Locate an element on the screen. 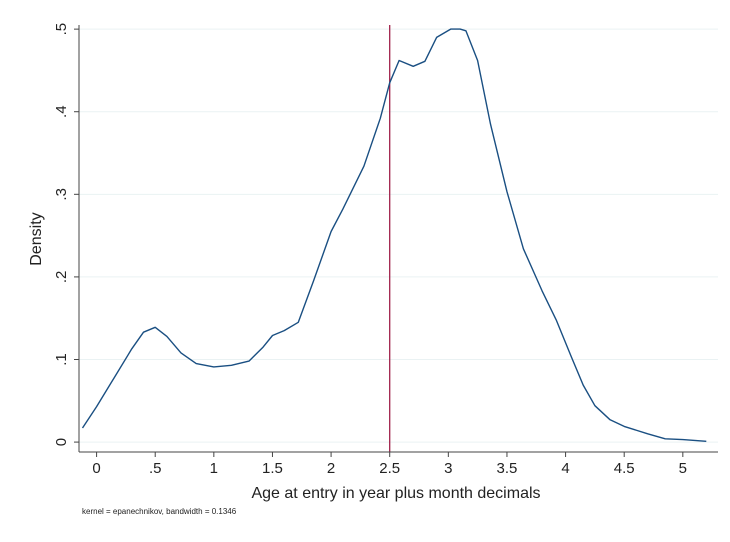 The image size is (730, 542). y-tick-label-3: .3 is located at coordinates (61, 194).